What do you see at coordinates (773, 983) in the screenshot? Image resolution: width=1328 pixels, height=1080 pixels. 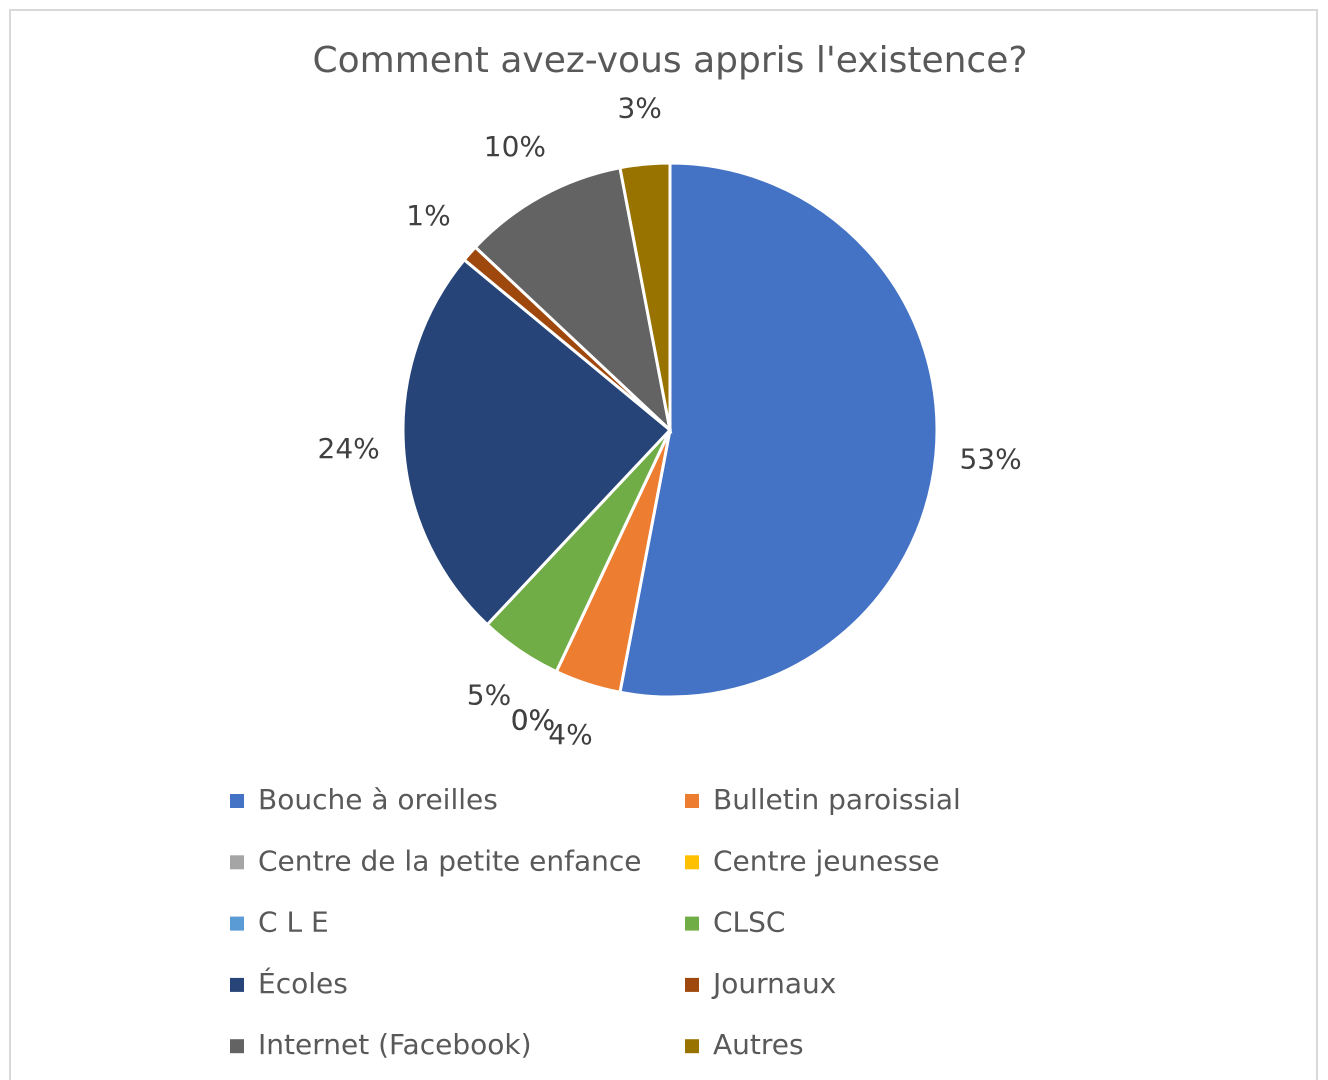 I see `legend-label: Journaux` at bounding box center [773, 983].